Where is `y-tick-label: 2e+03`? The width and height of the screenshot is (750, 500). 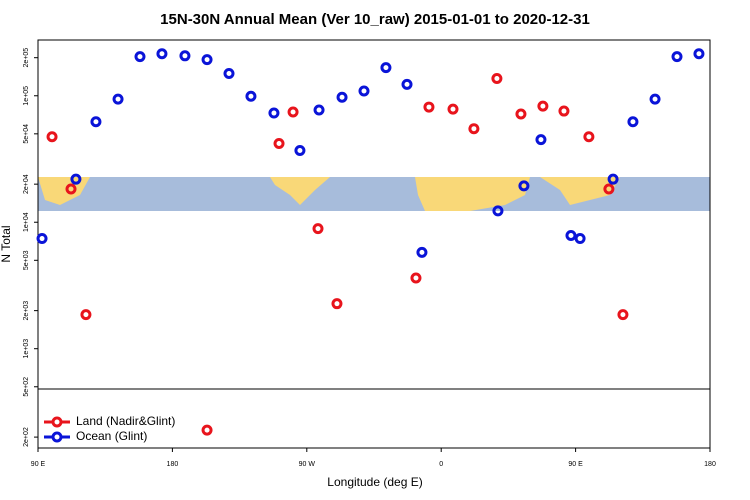 y-tick-label: 2e+03 is located at coordinates (26, 311).